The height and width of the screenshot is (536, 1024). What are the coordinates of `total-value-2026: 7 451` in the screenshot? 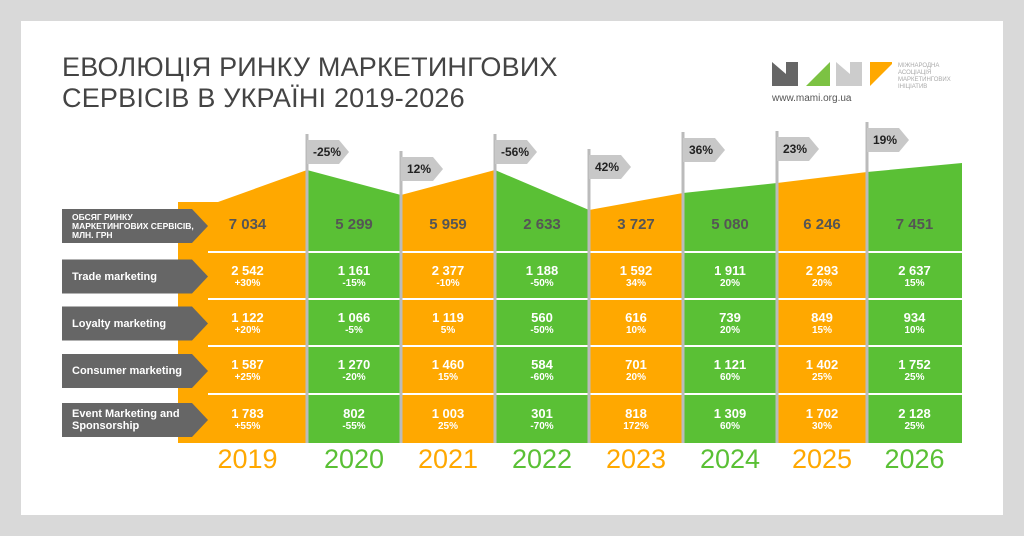 It's located at (914, 224).